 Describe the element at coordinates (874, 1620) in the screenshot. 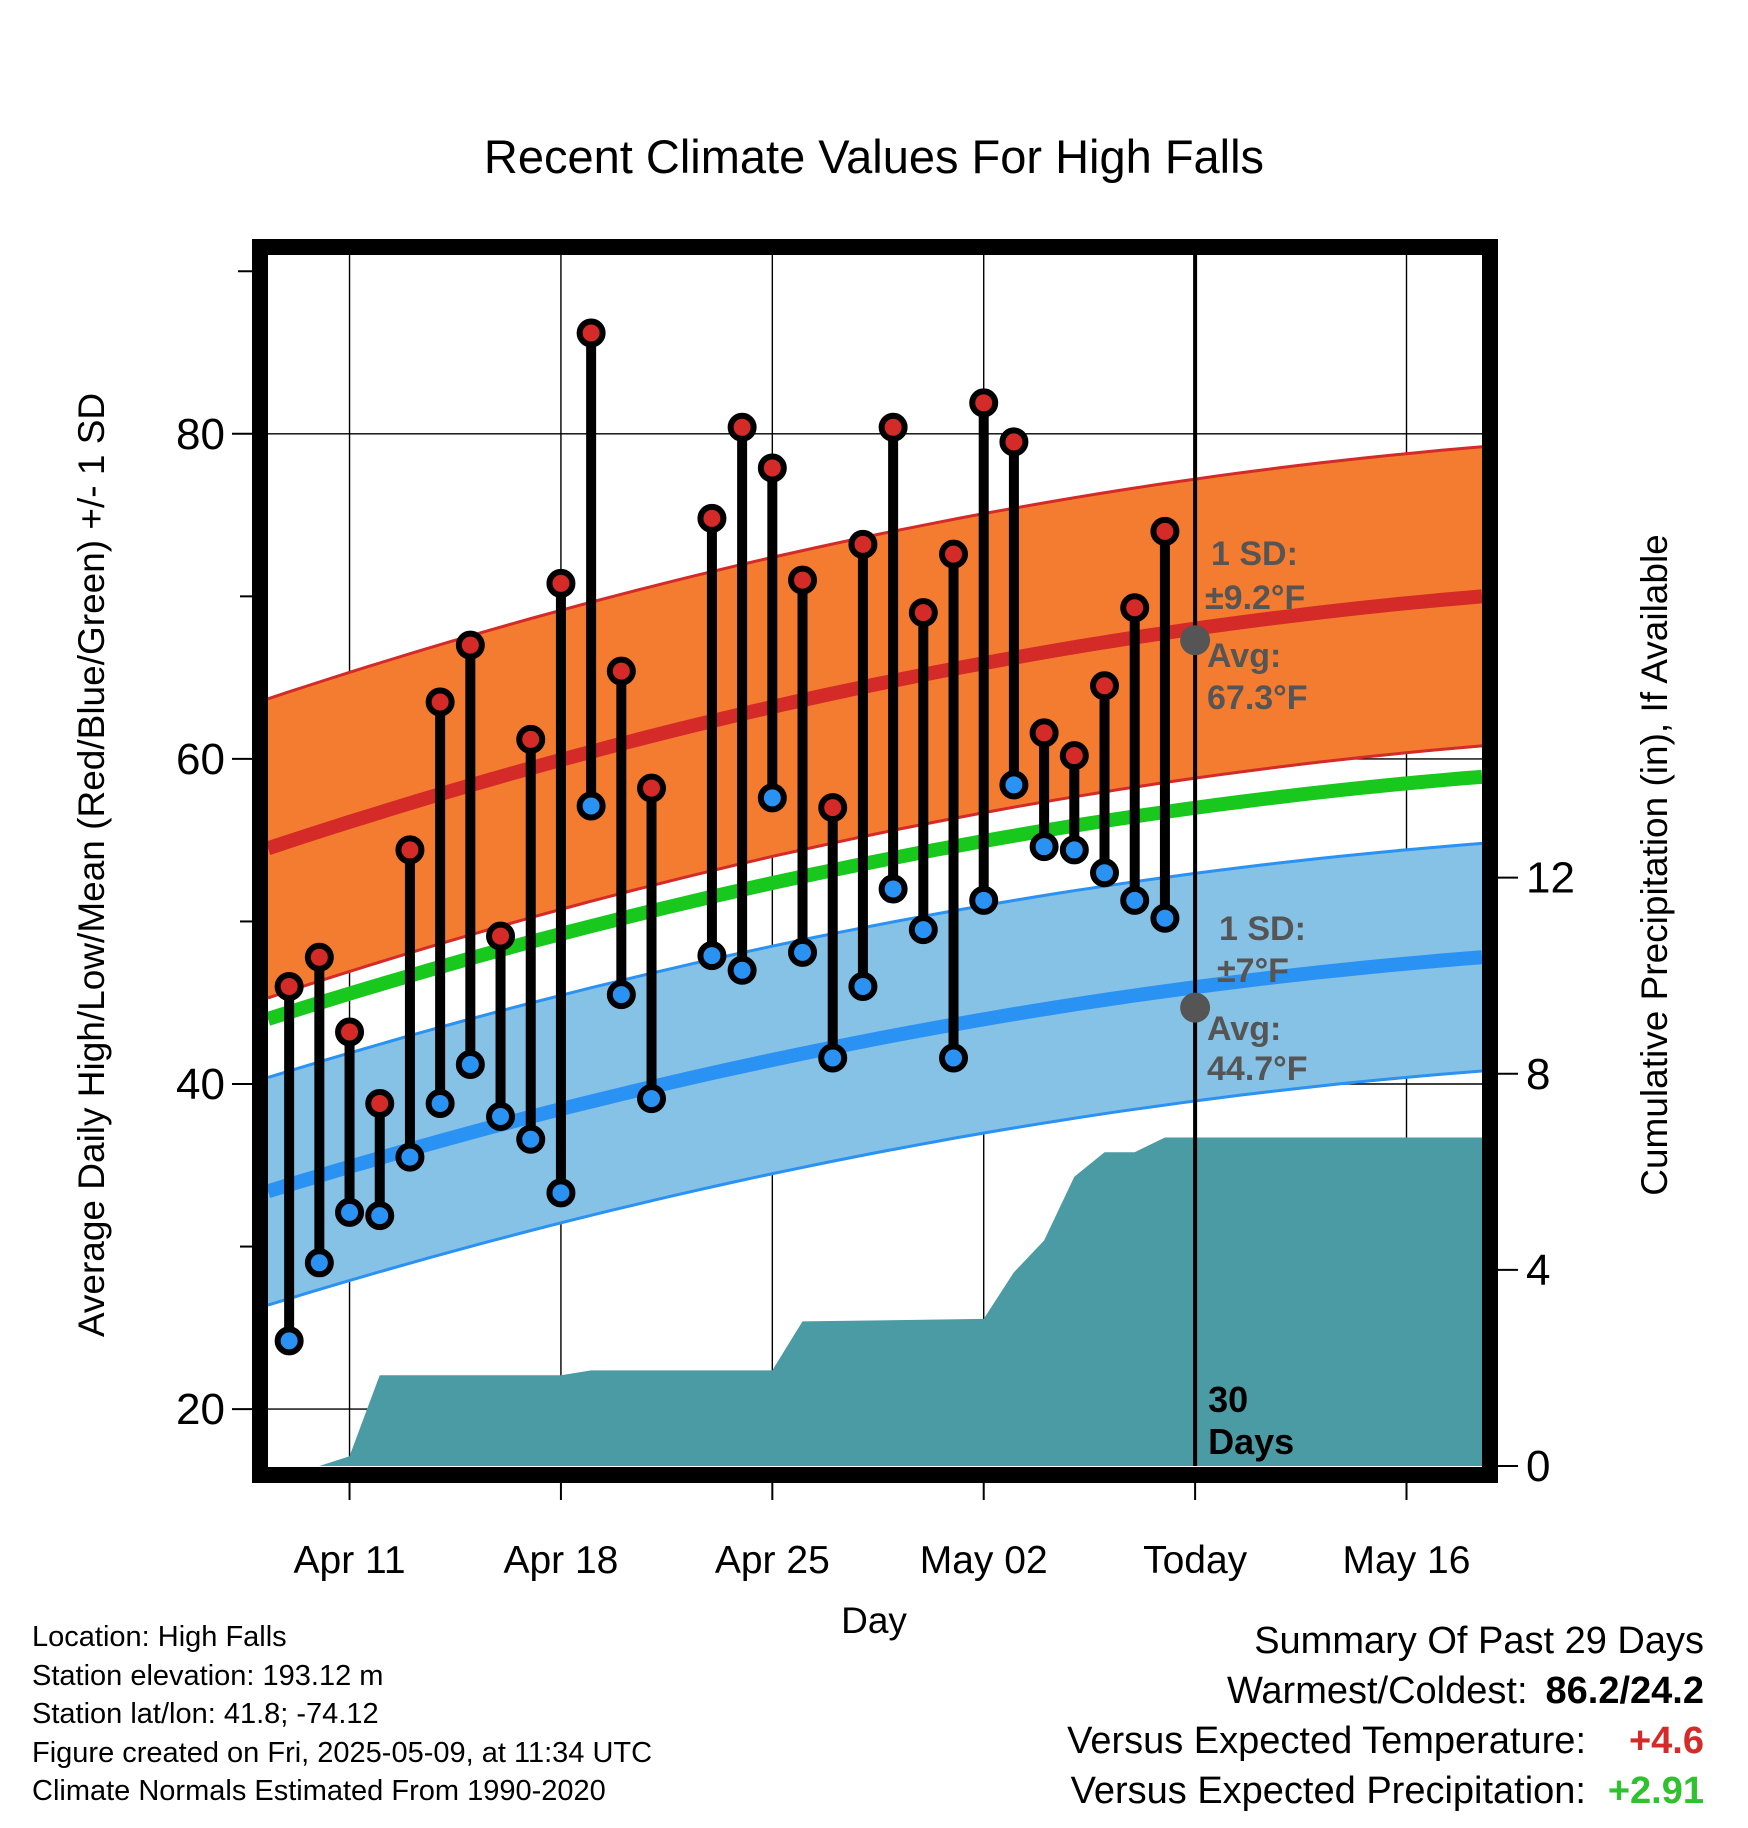

I see `x-axis-label: Day` at that location.